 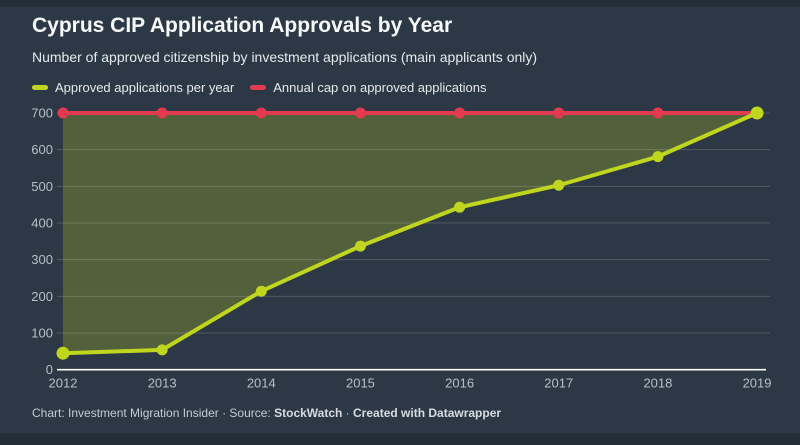 What do you see at coordinates (63, 383) in the screenshot?
I see `svg-text: 2012` at bounding box center [63, 383].